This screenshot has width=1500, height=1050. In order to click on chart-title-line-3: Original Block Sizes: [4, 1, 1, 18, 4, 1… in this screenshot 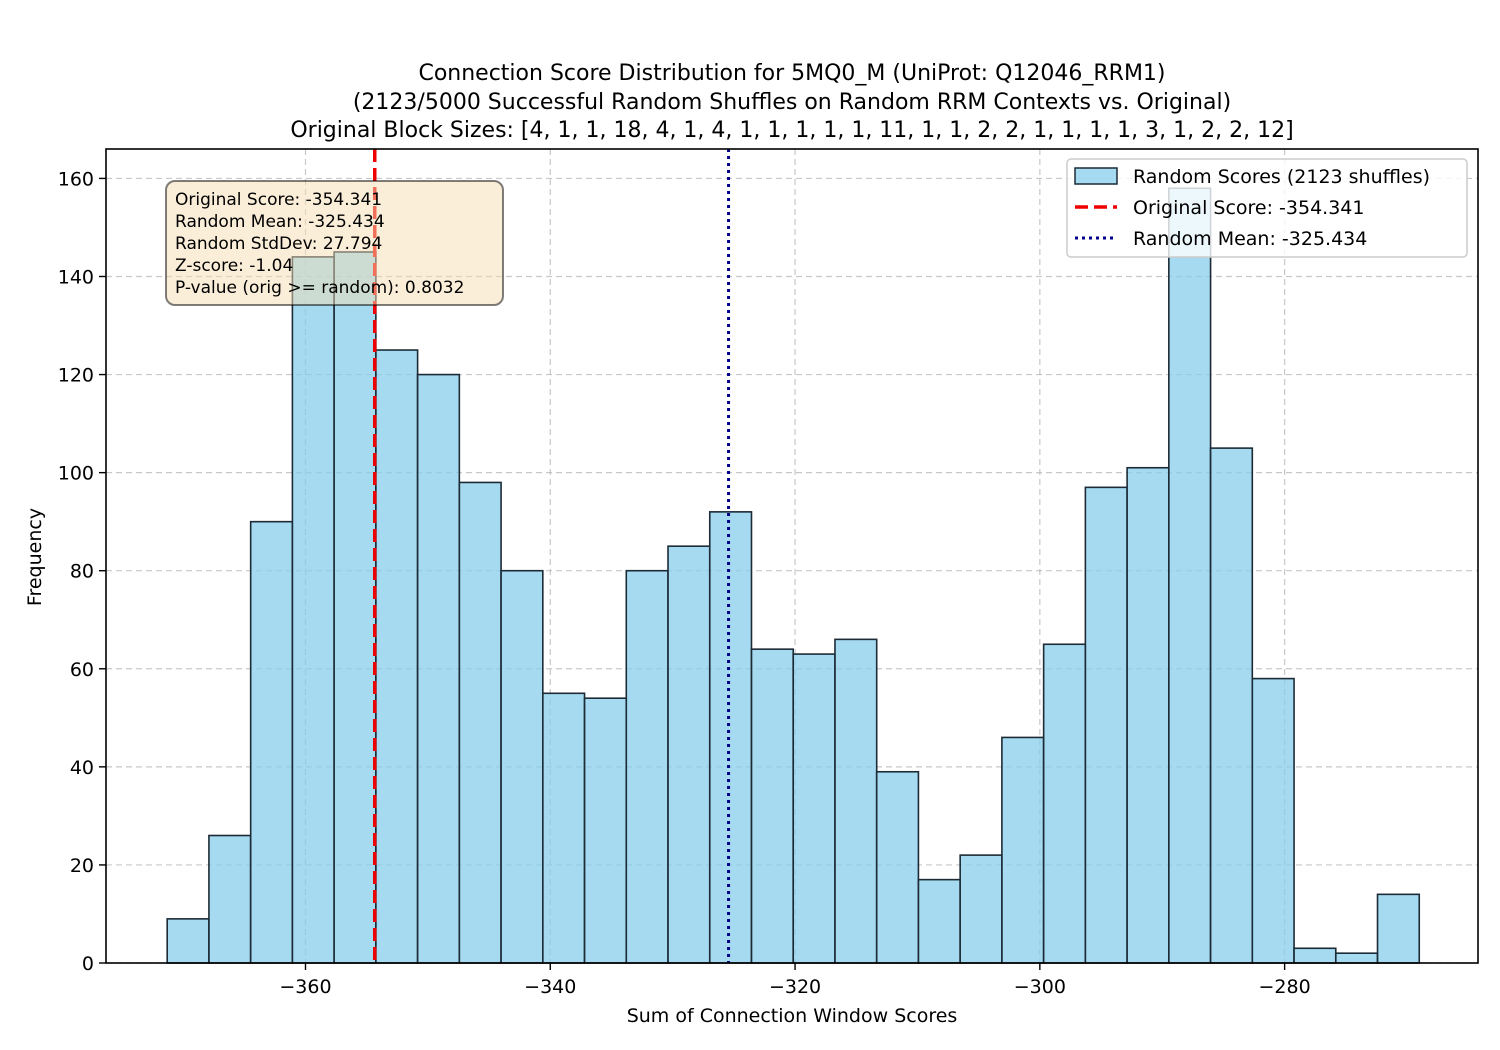, I will do `click(791, 130)`.